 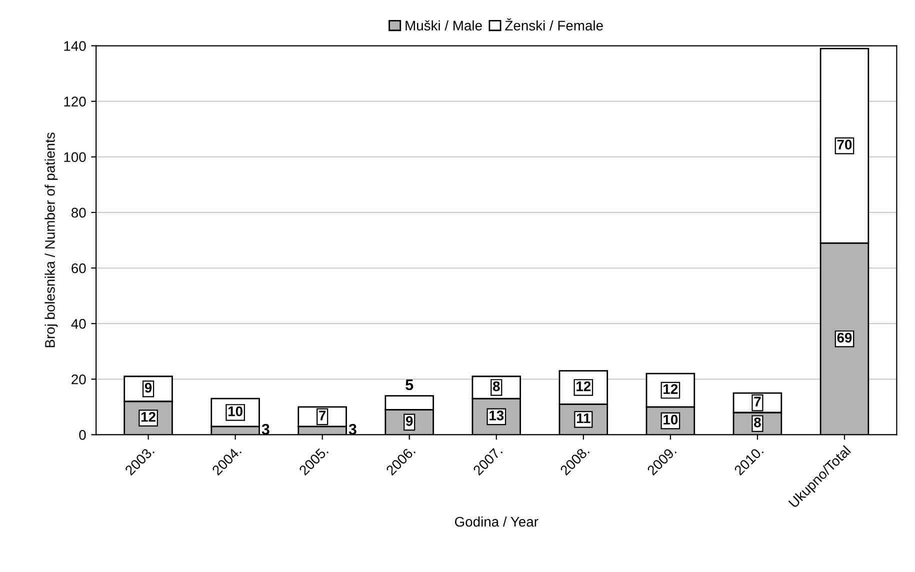 I want to click on data-label: 11, so click(x=583, y=418).